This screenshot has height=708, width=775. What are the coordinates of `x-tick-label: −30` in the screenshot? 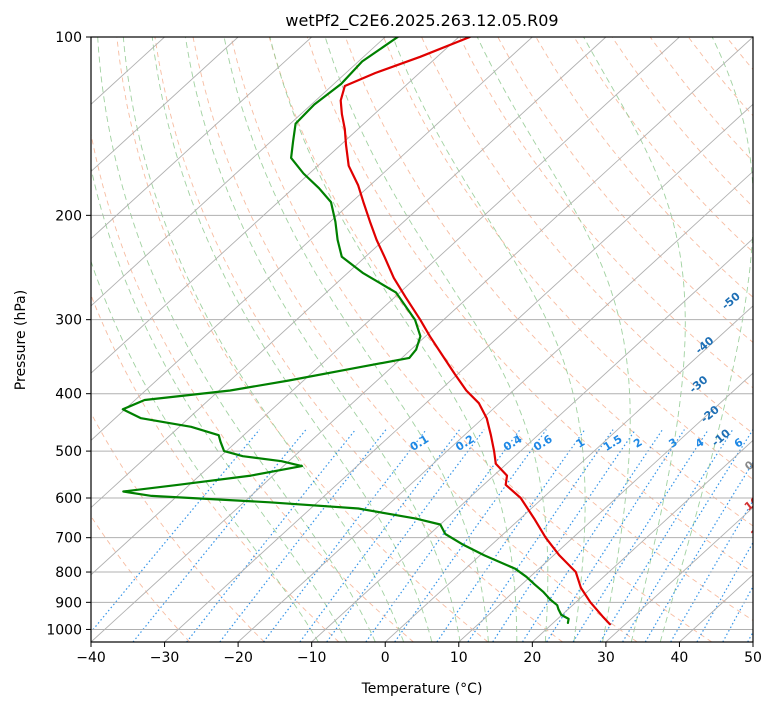 It's located at (165, 658).